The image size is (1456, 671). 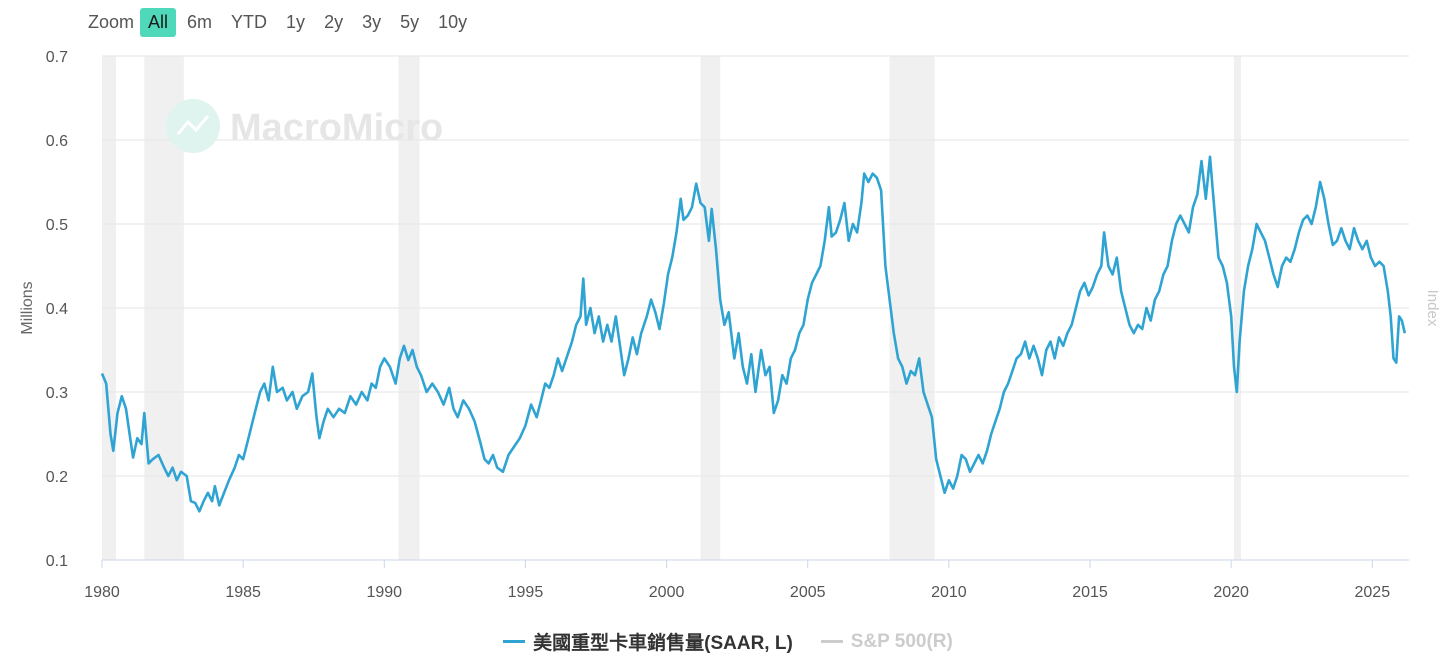 I want to click on watermark-text: MacroMicro, so click(x=336, y=128).